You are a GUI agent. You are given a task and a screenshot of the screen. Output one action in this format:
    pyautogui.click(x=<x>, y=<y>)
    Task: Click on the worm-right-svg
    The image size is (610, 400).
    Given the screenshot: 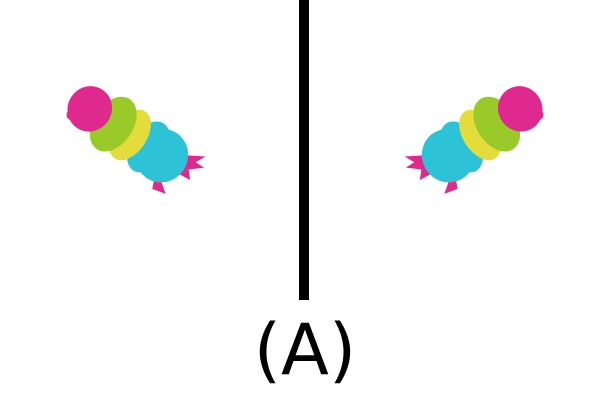 What is the action you would take?
    pyautogui.click(x=474, y=140)
    